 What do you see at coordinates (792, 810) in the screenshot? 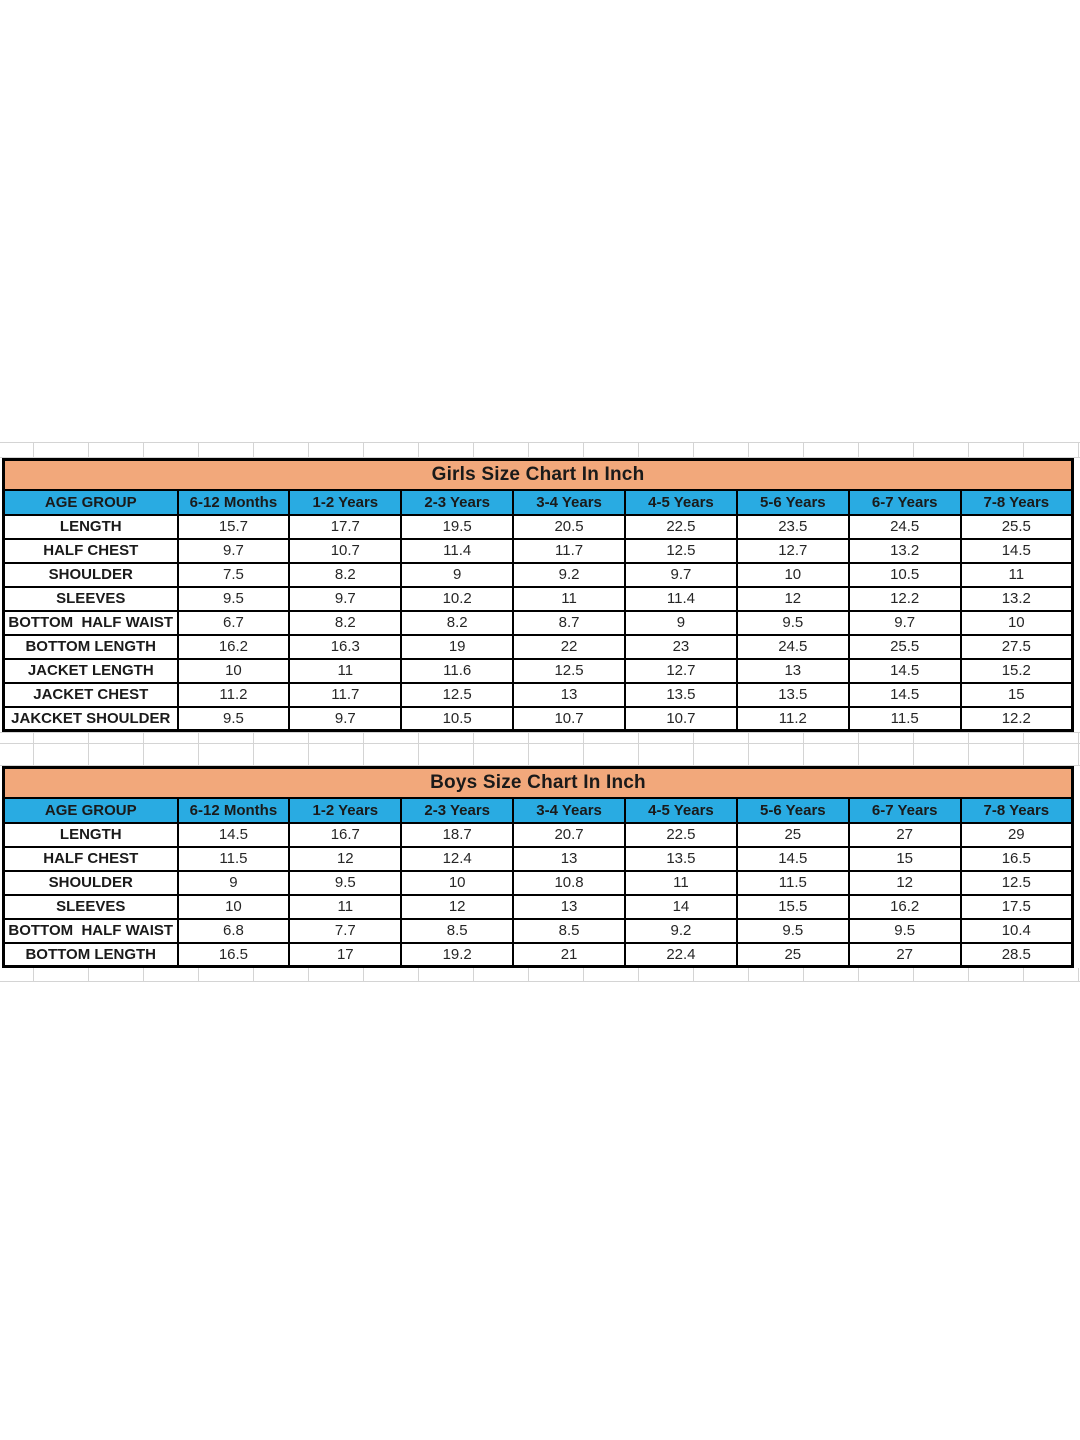
I see `column-header: 5-6 Years` at bounding box center [792, 810].